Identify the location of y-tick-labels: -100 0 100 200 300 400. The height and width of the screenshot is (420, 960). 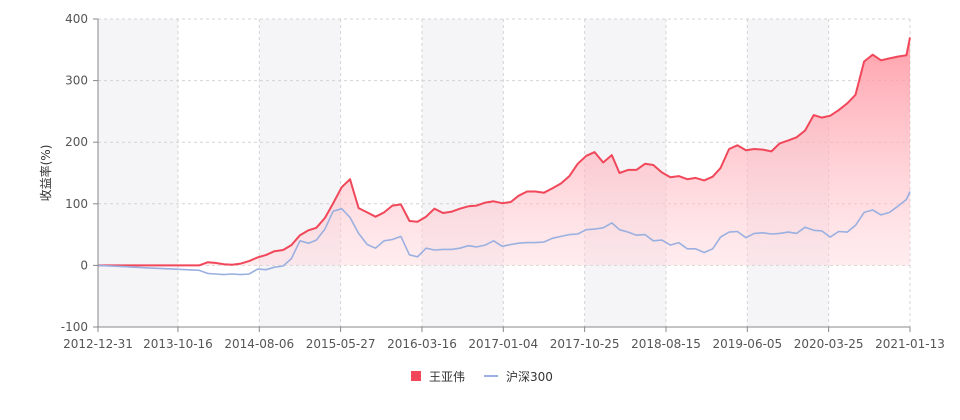
(74, 173).